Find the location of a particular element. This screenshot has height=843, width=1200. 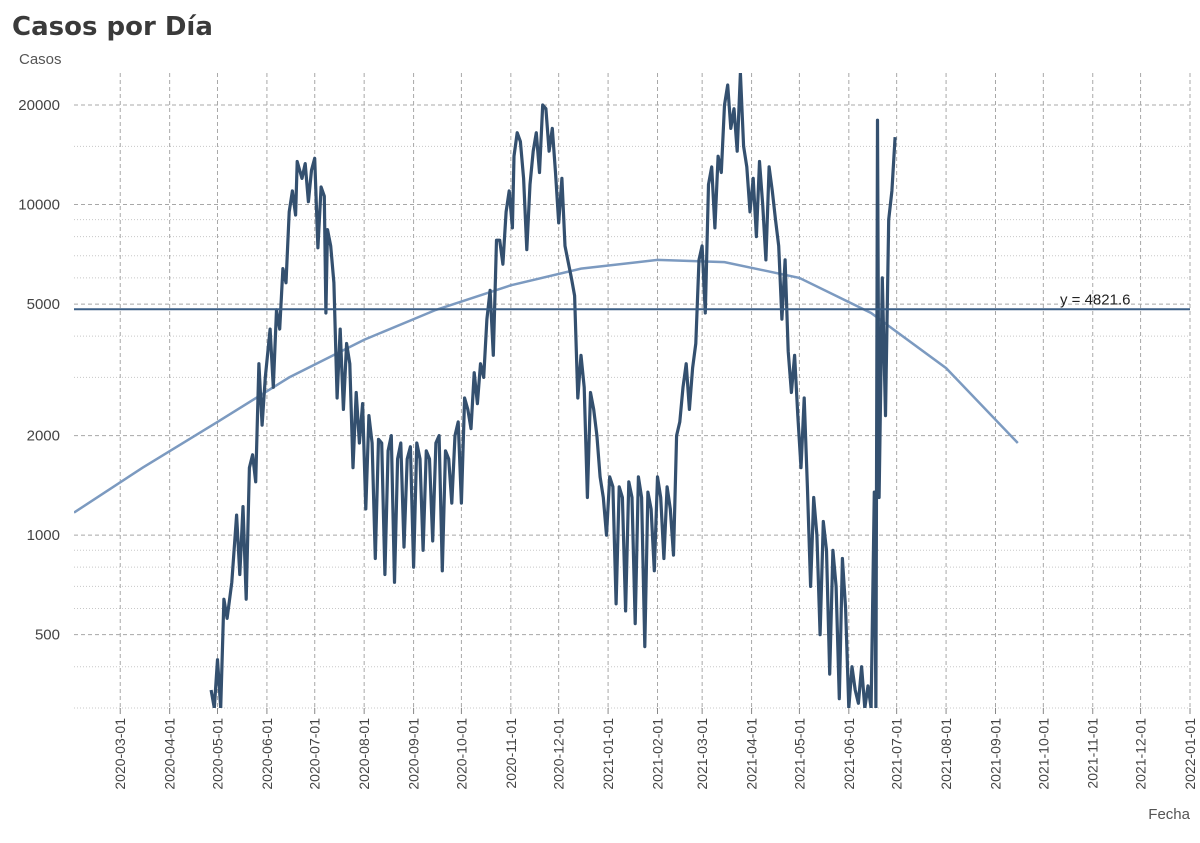

y-axis-label: Casos is located at coordinates (40, 59).